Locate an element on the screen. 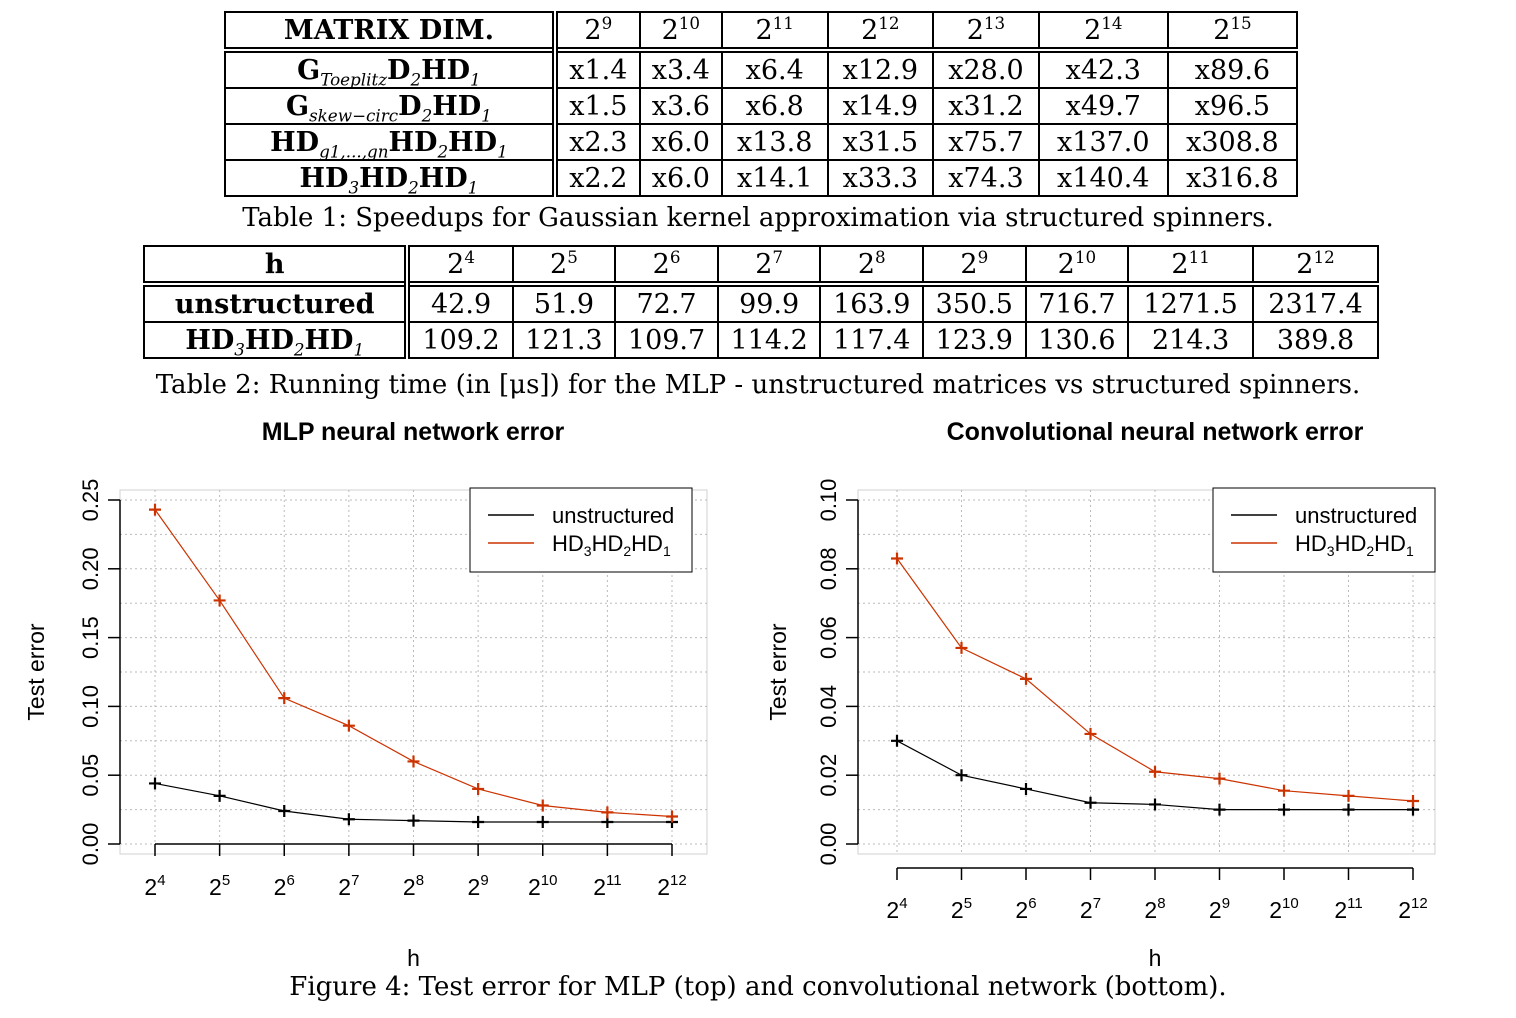 This screenshot has width=1516, height=1018. y-tick-label: 0.20 is located at coordinates (90, 568).